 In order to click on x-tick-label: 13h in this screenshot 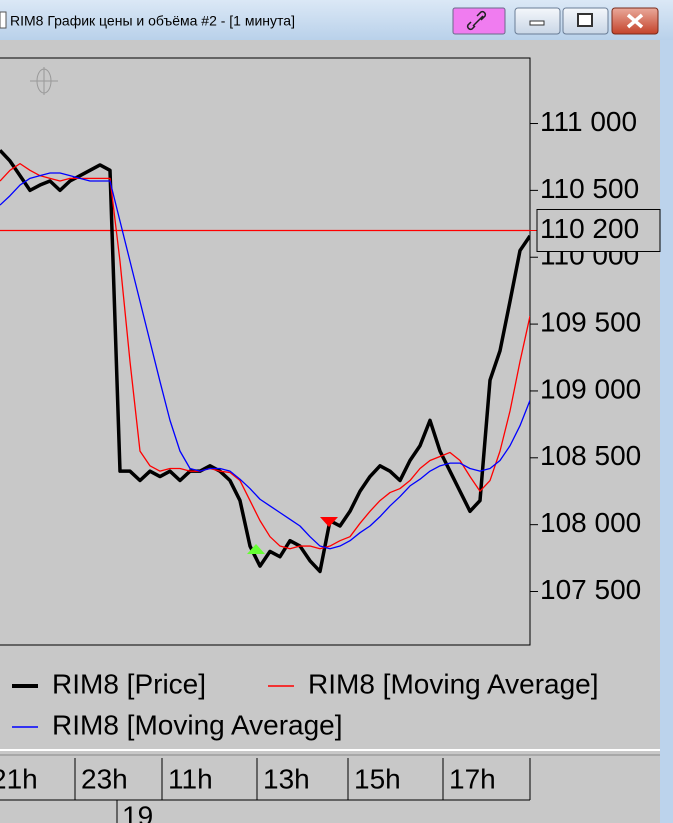, I will do `click(286, 778)`.